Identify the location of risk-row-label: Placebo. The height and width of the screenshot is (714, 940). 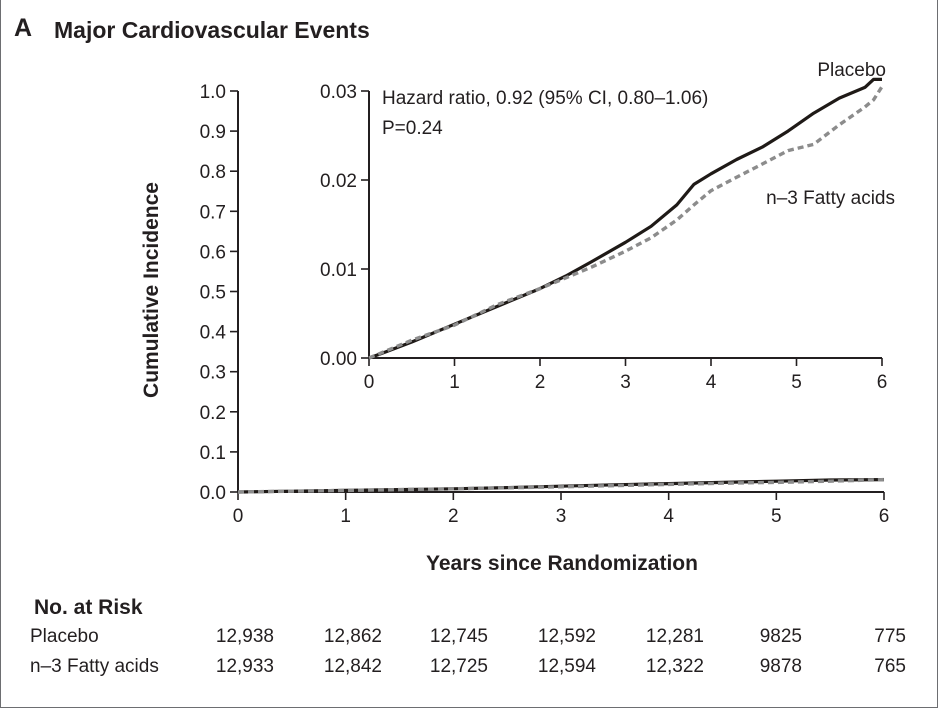
(64, 636).